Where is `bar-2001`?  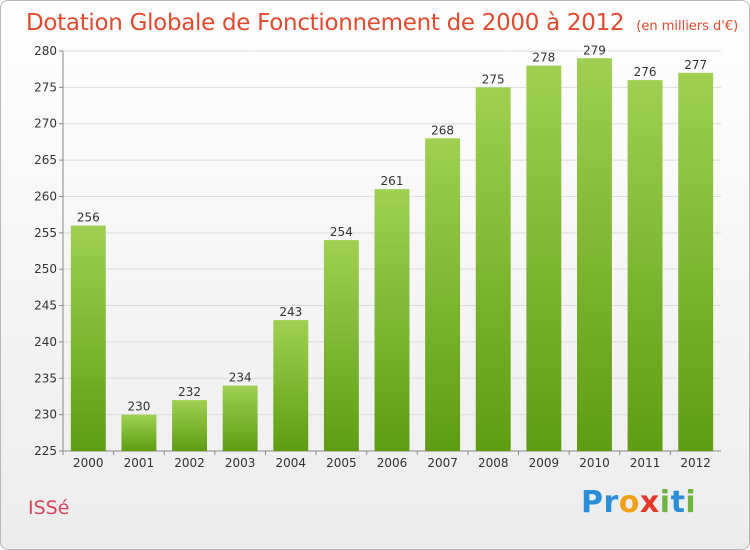 bar-2001 is located at coordinates (139, 432).